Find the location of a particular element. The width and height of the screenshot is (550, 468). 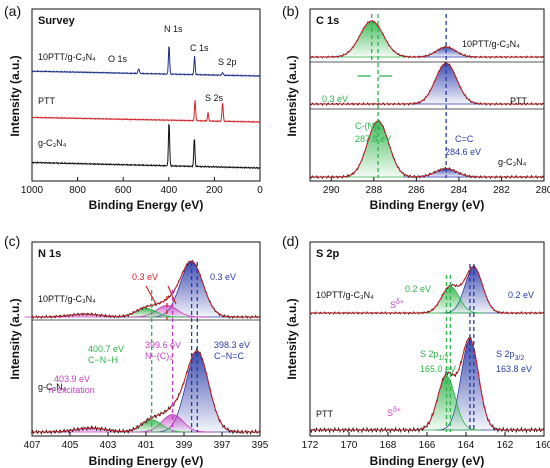

x-tick-label: 800 is located at coordinates (77, 190).